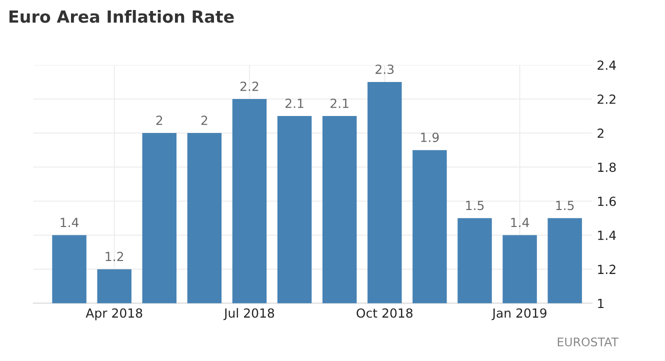  I want to click on data-label: 2.2, so click(249, 86).